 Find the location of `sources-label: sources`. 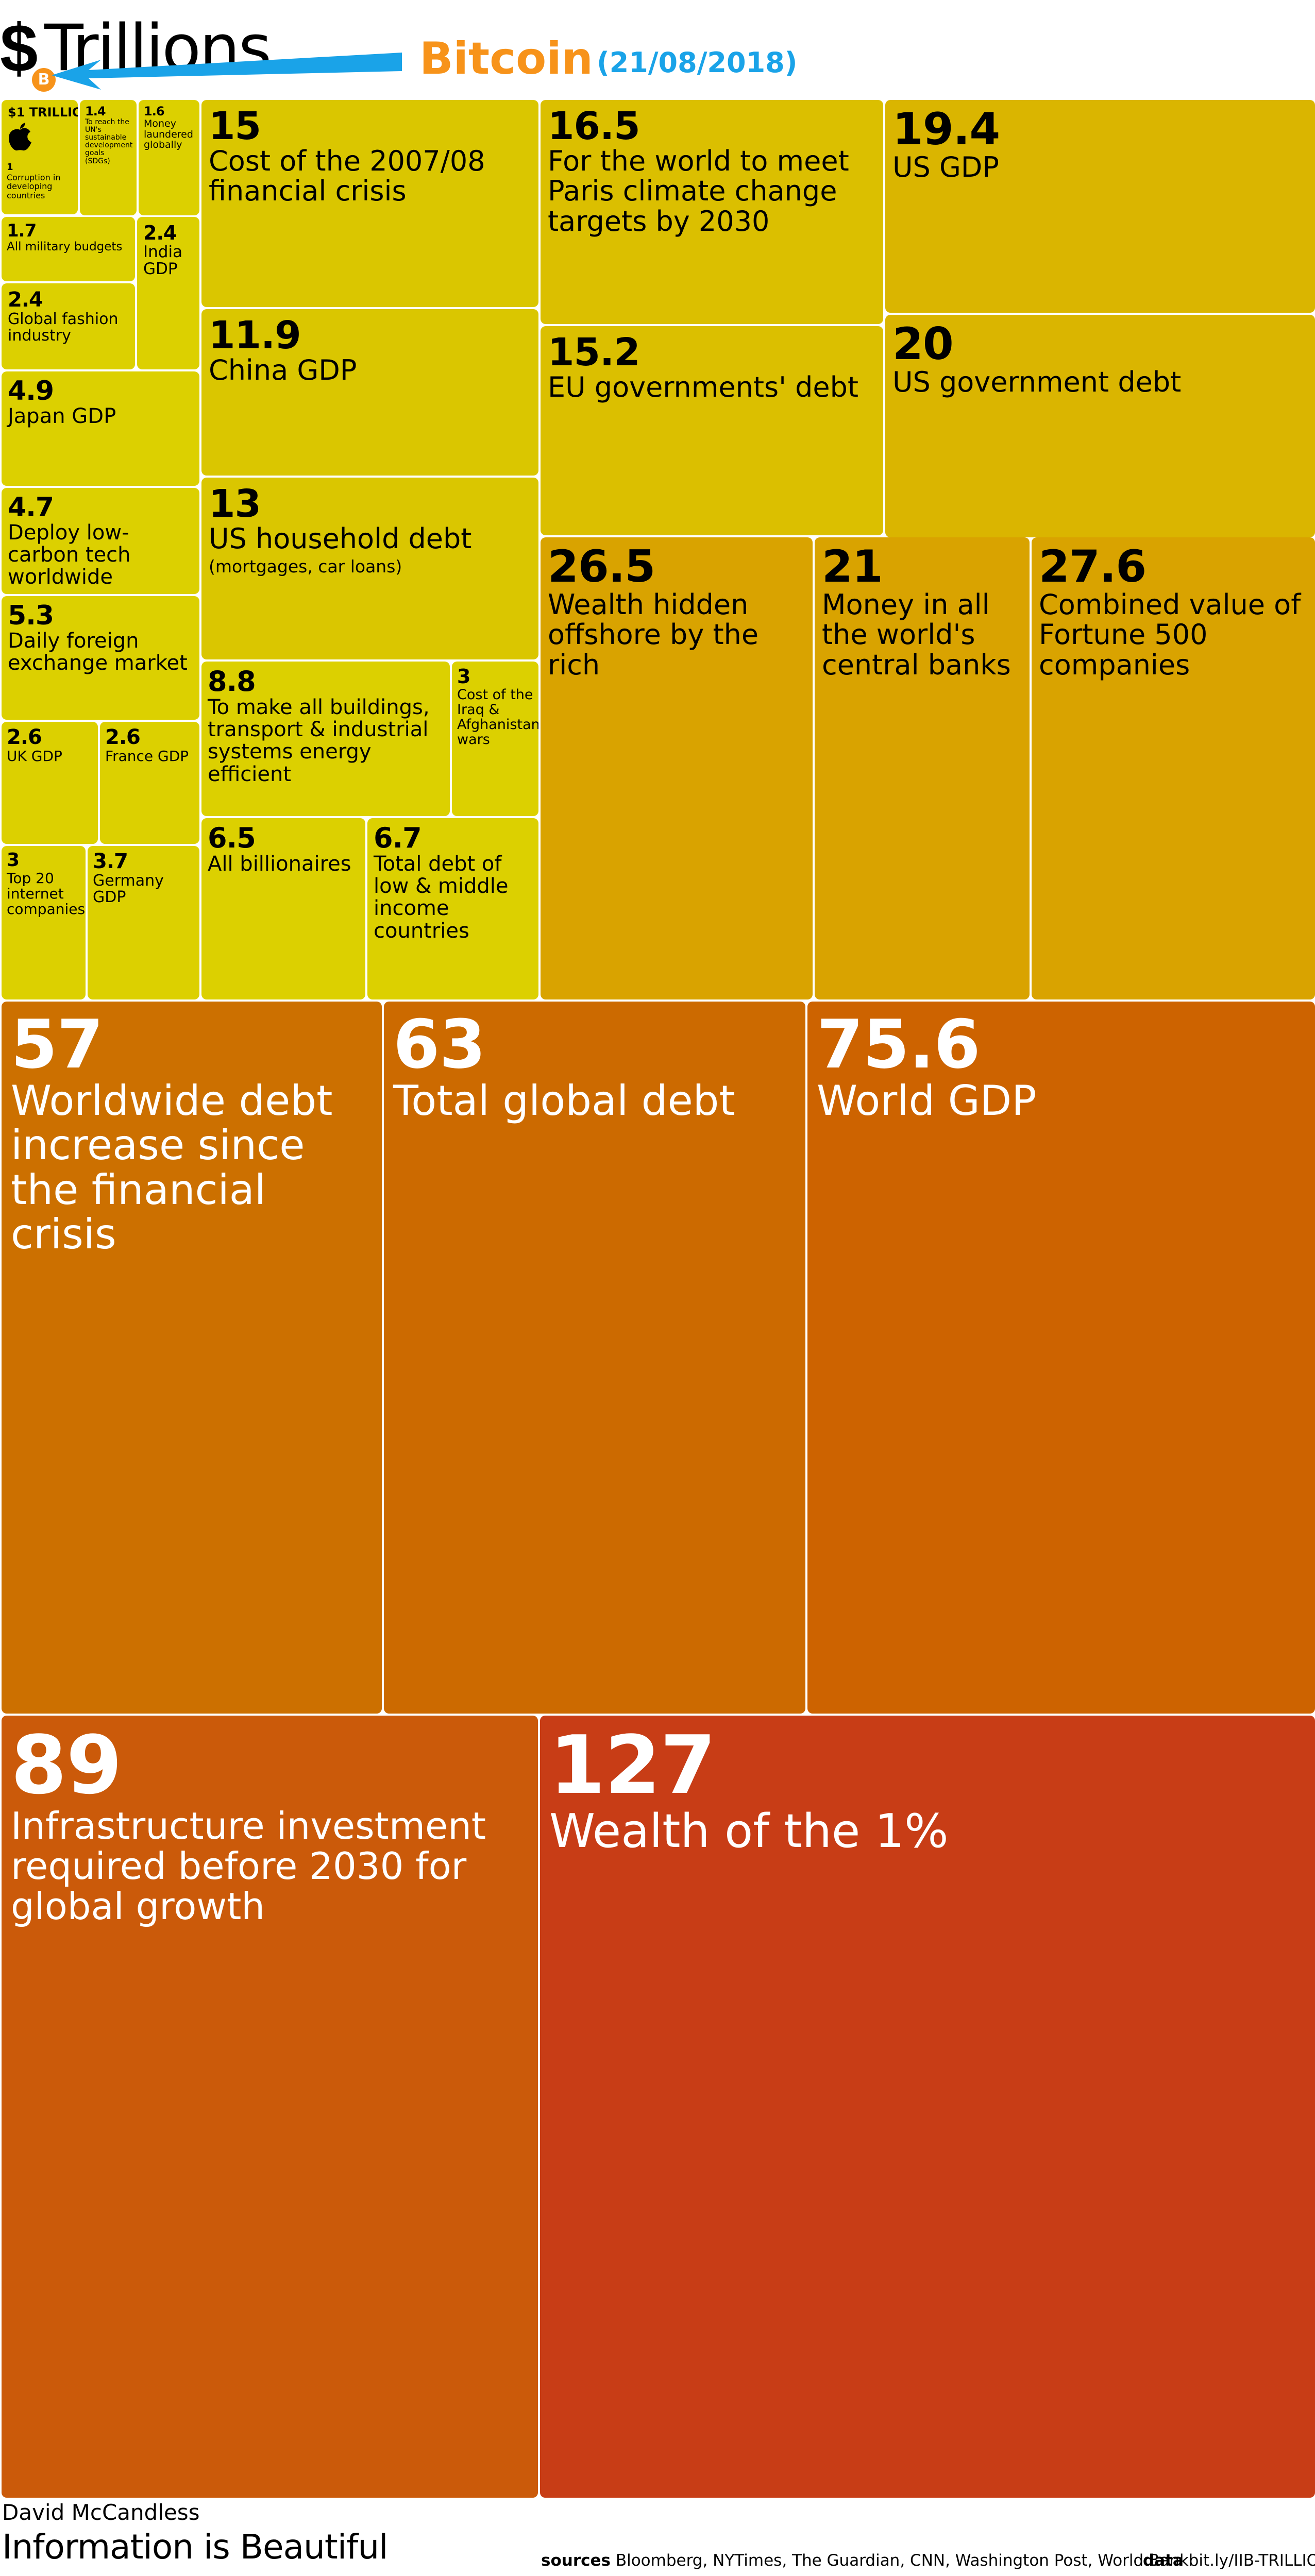

sources-label: sources is located at coordinates (576, 2560).